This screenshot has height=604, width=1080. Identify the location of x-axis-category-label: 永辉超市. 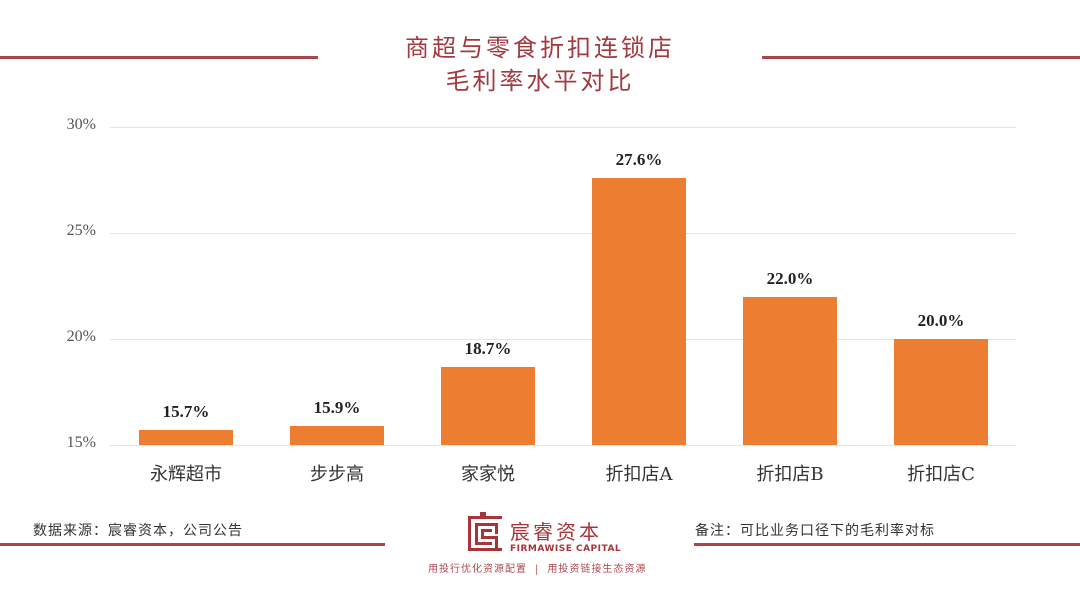
(186, 474).